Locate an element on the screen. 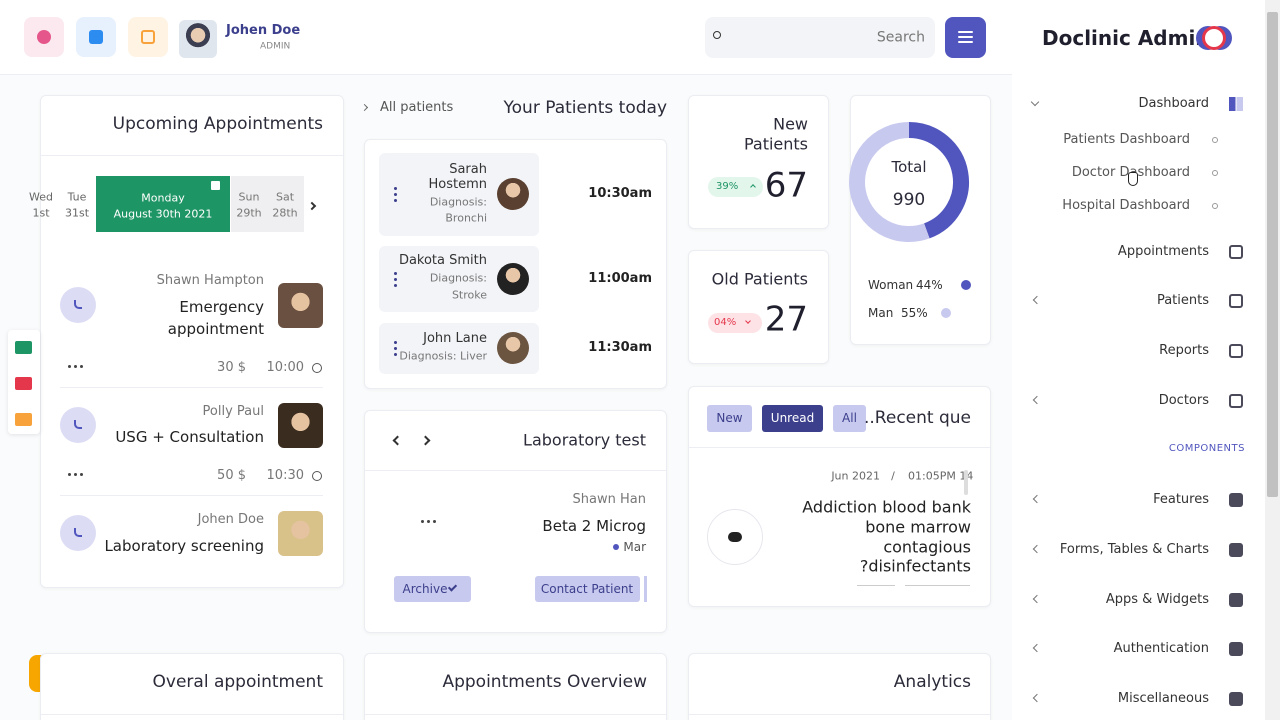 This screenshot has height=720, width=1280. scrollbar-thumb is located at coordinates (1272, 254).